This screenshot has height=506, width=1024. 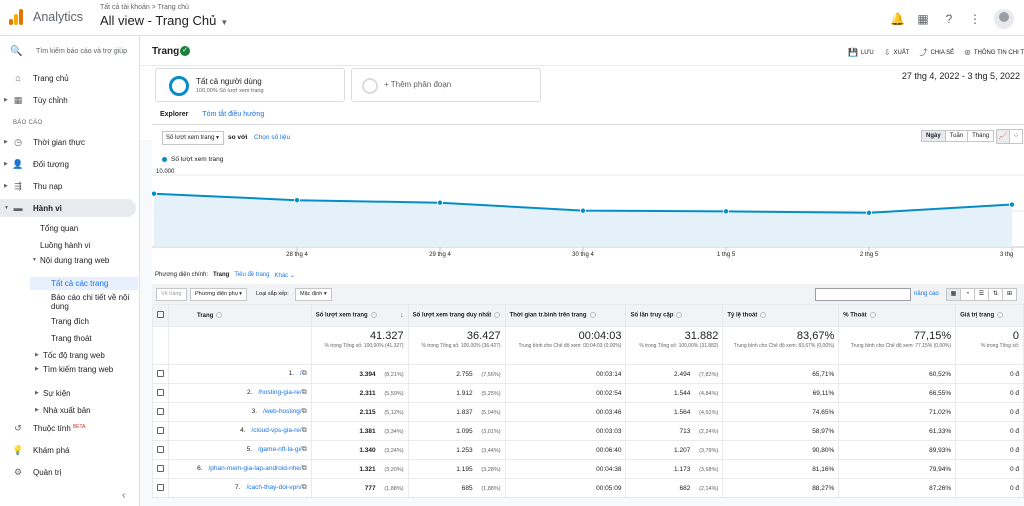 What do you see at coordinates (272, 137) in the screenshot?
I see `pick-metric-link: Chọn số liệu` at bounding box center [272, 137].